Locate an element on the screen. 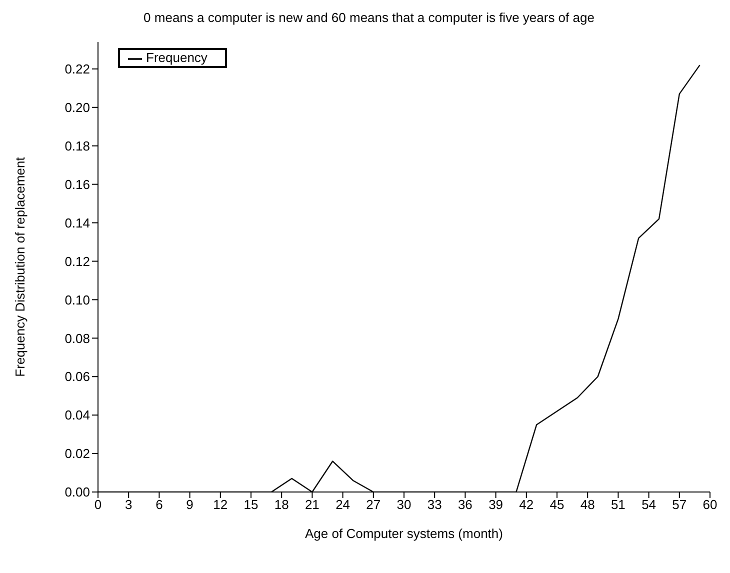 The height and width of the screenshot is (573, 730). x-tick-label: 39 is located at coordinates (496, 504).